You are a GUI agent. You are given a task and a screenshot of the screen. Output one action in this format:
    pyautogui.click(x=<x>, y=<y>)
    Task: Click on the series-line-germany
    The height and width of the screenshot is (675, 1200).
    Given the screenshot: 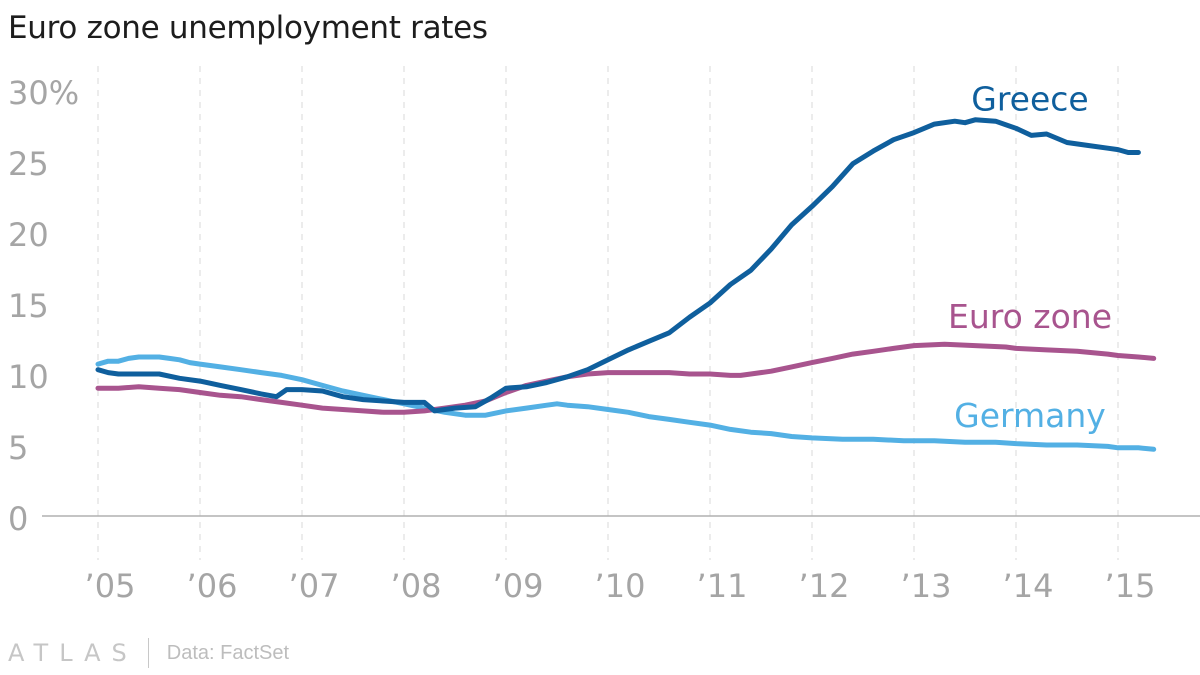 What is the action you would take?
    pyautogui.click(x=626, y=403)
    